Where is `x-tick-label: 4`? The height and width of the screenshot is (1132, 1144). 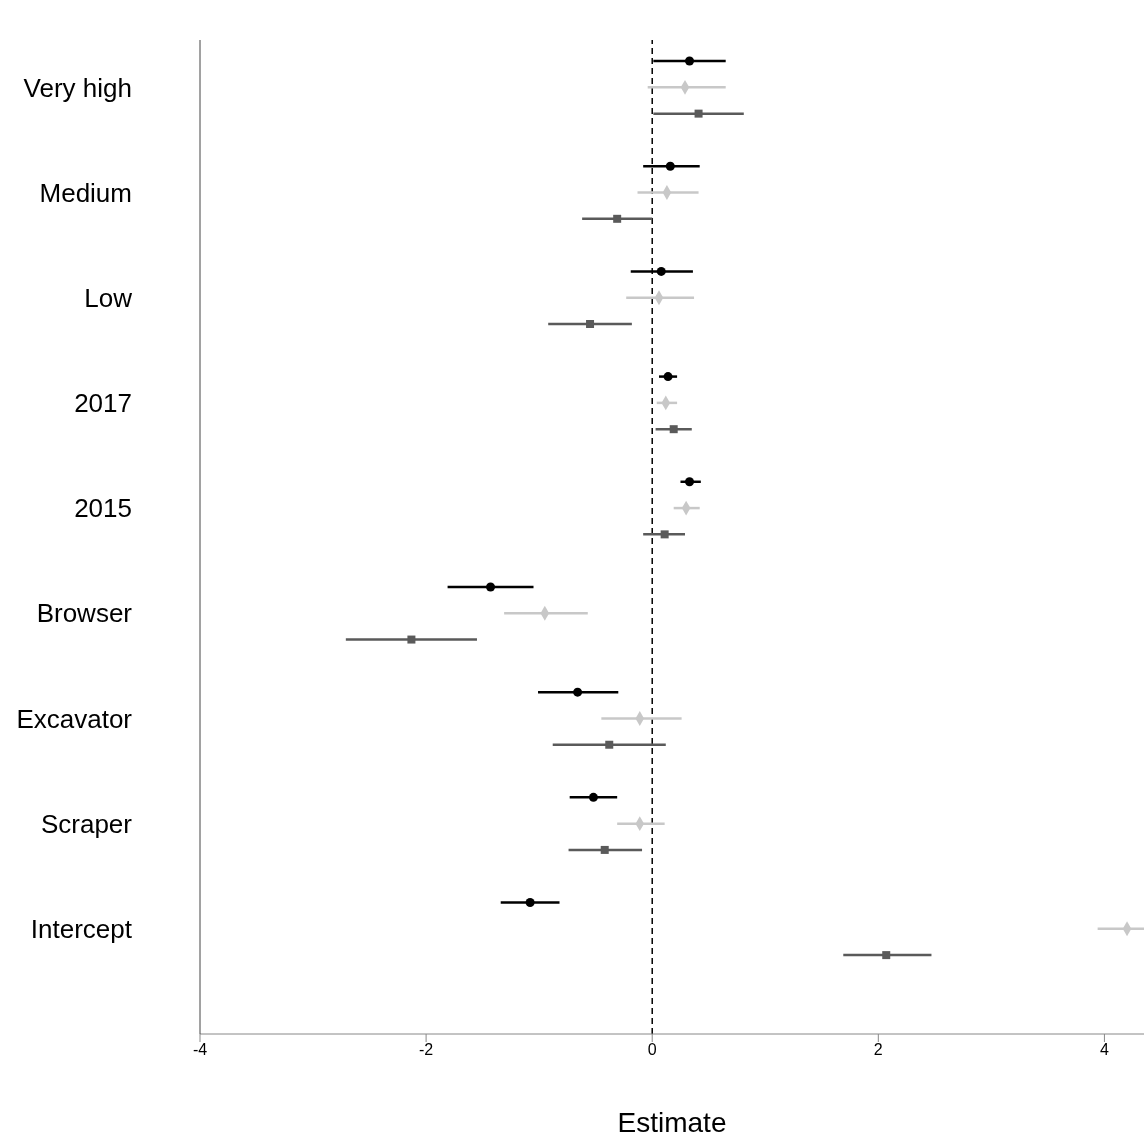
x-tick-label: 4 is located at coordinates (1104, 1050).